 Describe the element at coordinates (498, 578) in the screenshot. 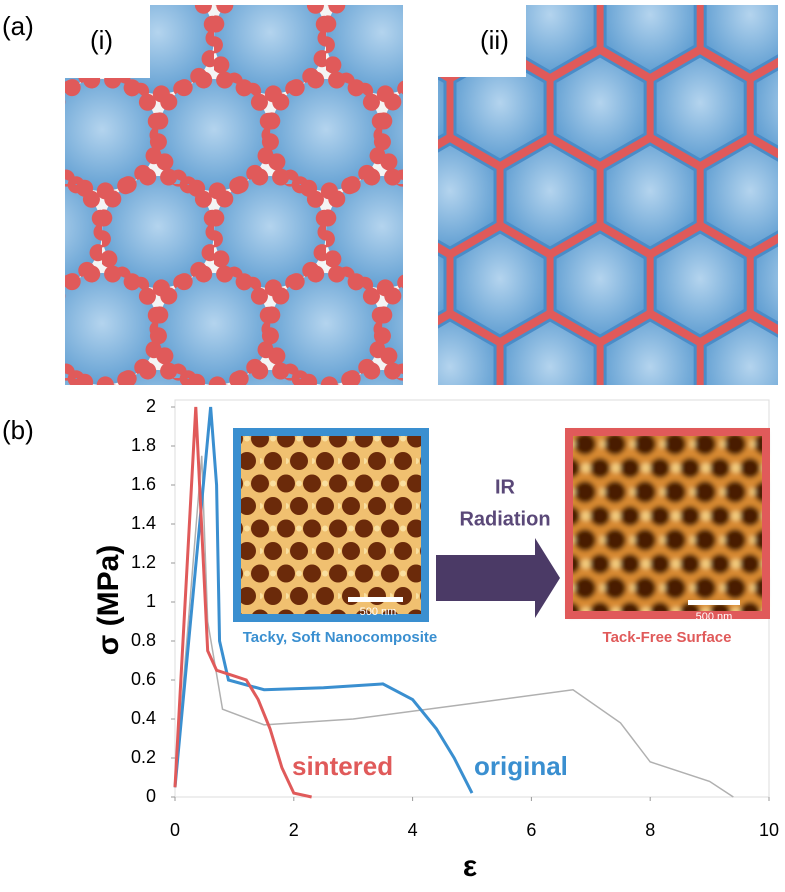

I see `arrow` at that location.